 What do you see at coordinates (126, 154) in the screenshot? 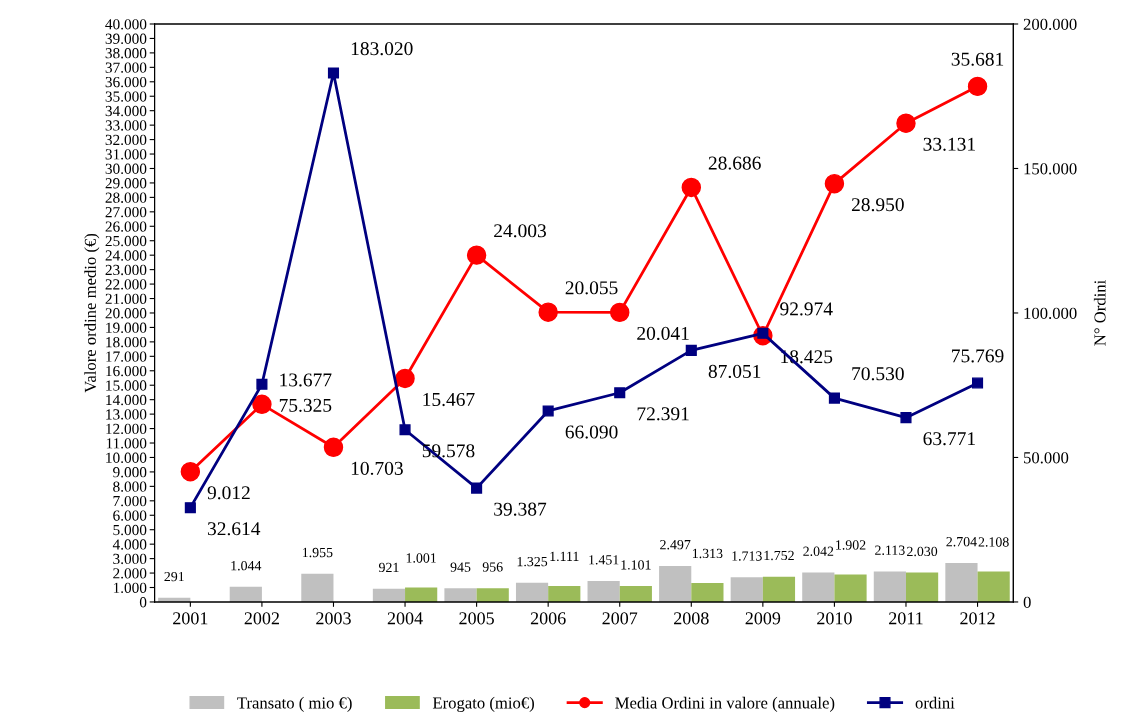
I see `y-tick-label: 31.000` at bounding box center [126, 154].